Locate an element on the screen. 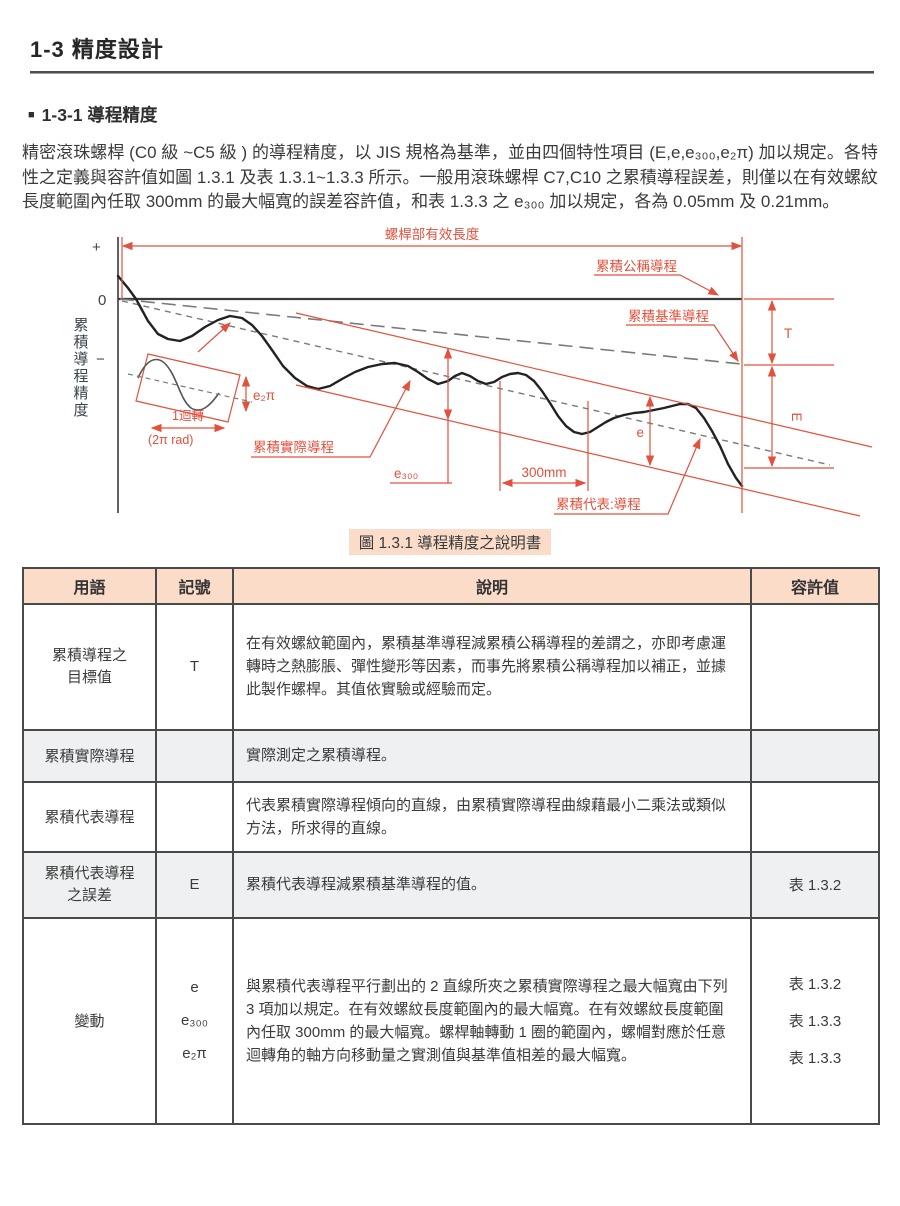  term-cell: 累積導程之目標值 is located at coordinates (89, 666).